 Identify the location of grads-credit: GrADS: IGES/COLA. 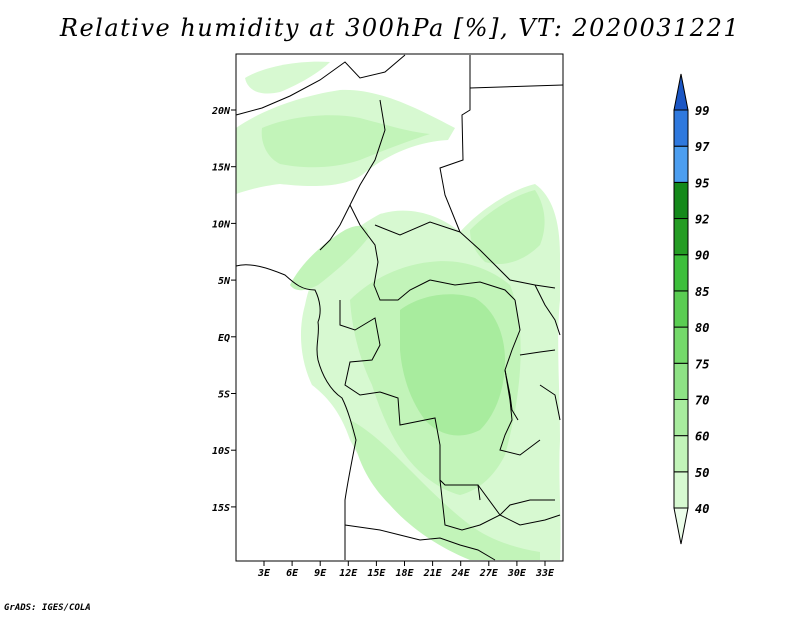
(47, 608).